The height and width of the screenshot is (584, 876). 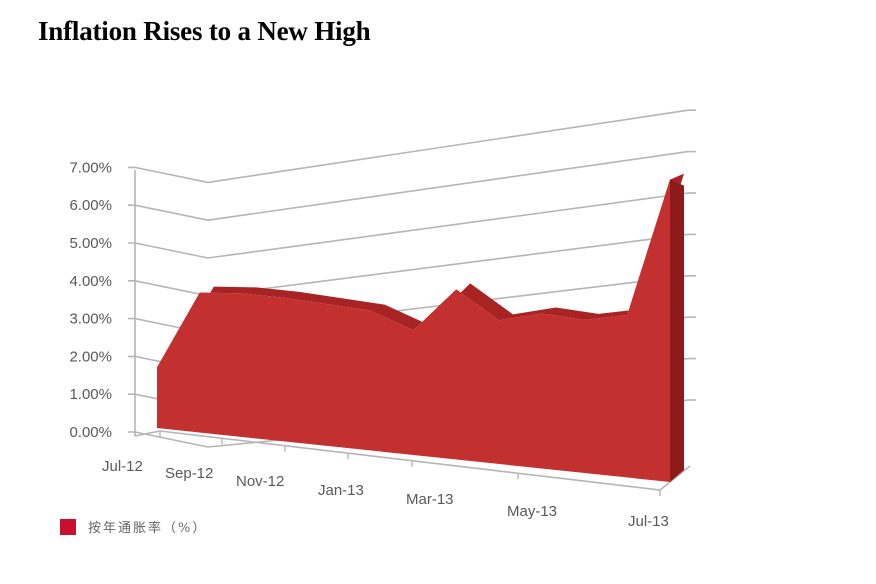 What do you see at coordinates (90, 319) in the screenshot?
I see `svg-text: 3.00%` at bounding box center [90, 319].